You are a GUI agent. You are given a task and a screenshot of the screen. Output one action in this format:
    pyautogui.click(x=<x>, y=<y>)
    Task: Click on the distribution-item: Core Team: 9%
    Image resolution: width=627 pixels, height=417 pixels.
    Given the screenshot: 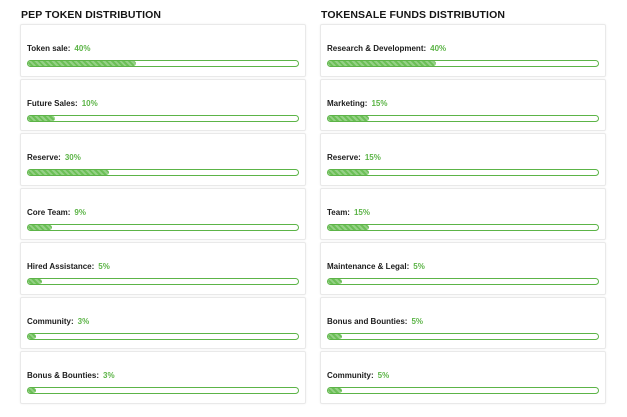 What is the action you would take?
    pyautogui.click(x=163, y=213)
    